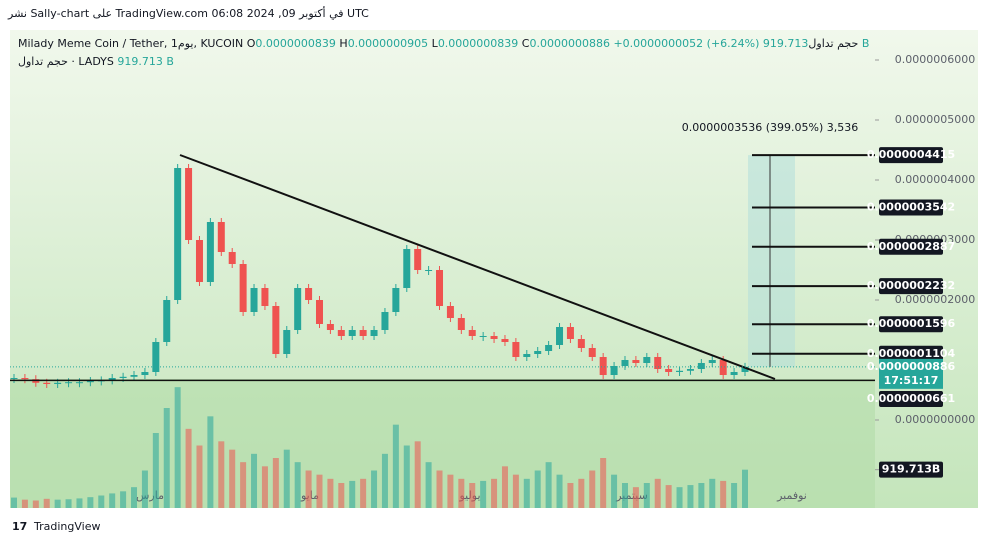 The width and height of the screenshot is (991, 546). I want to click on countdown: 17:51:17, so click(911, 380).